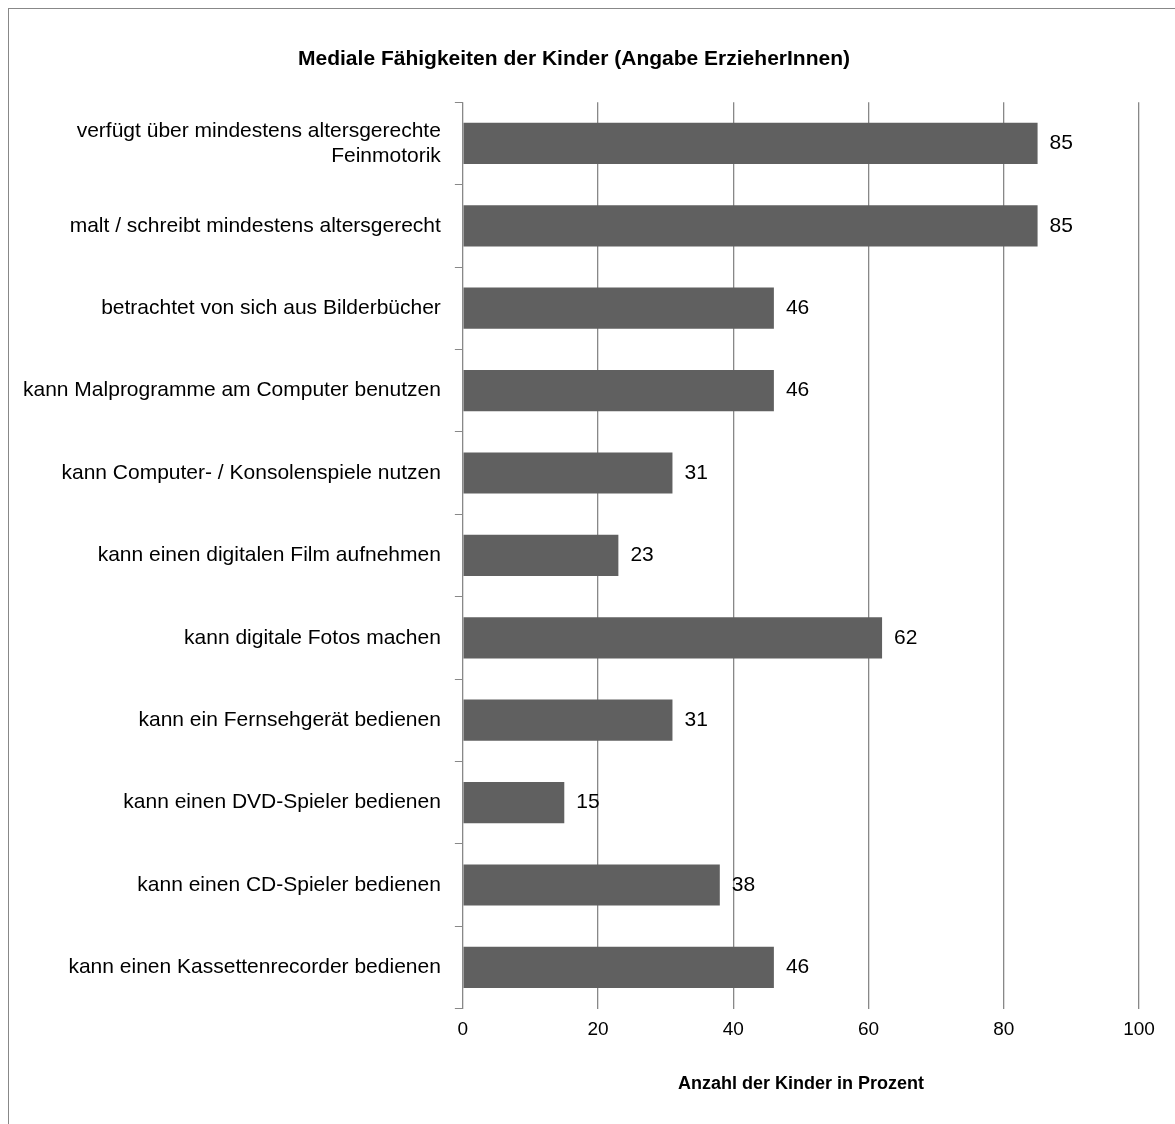  What do you see at coordinates (231, 389) in the screenshot?
I see `y-tick-label: kann Malprogramme am Computer benutzen` at bounding box center [231, 389].